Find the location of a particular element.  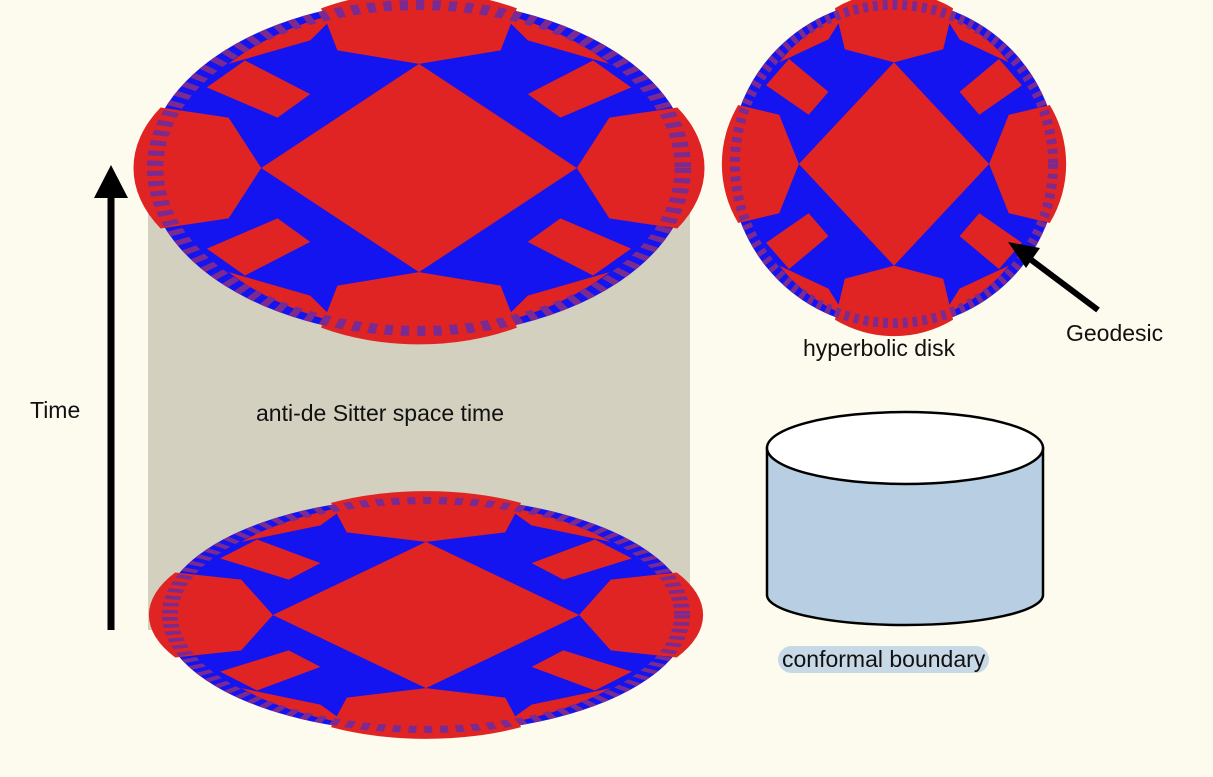

ads-spacetime-label: anti-de Sitter space time is located at coordinates (380, 413).